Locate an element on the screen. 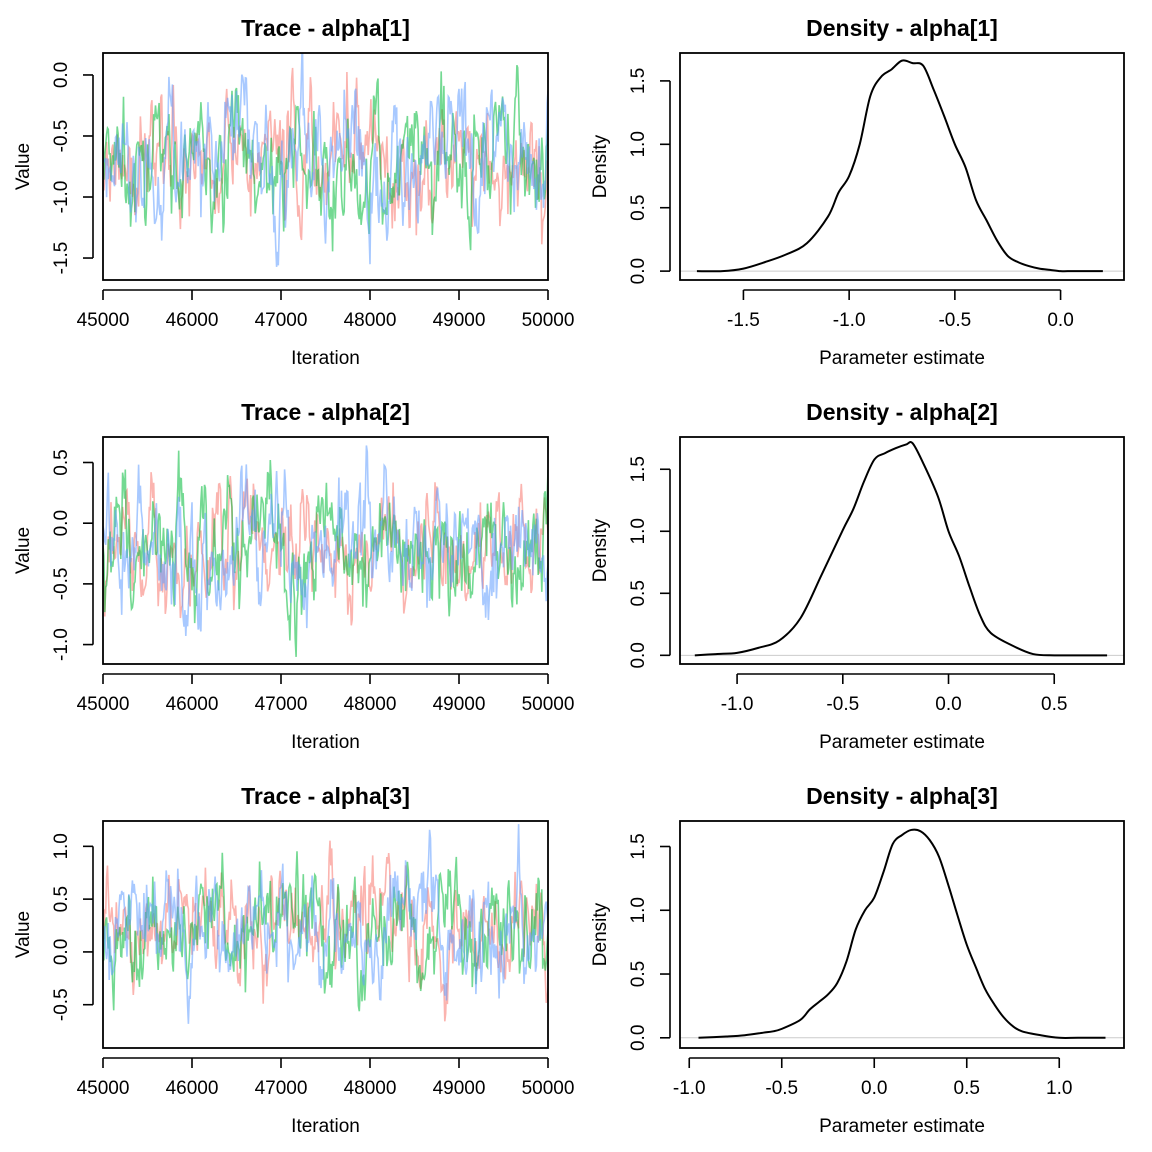  x-axis: -1.5 -1.0 -0.5 0.0 is located at coordinates (900, 310).